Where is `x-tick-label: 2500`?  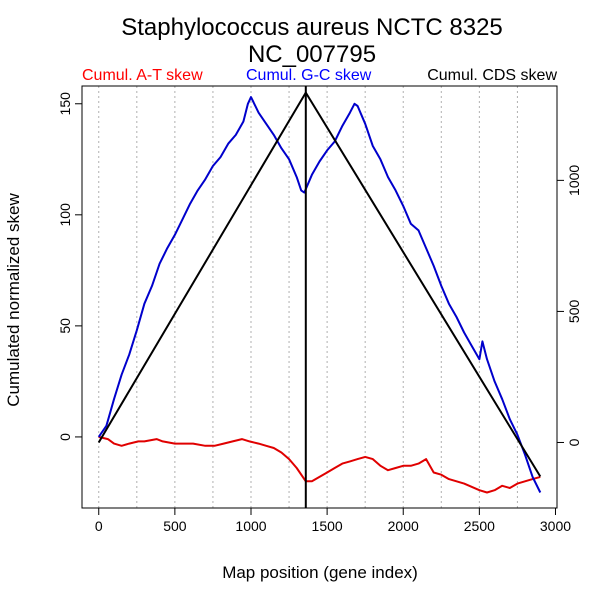
x-tick-label: 2500 is located at coordinates (479, 526).